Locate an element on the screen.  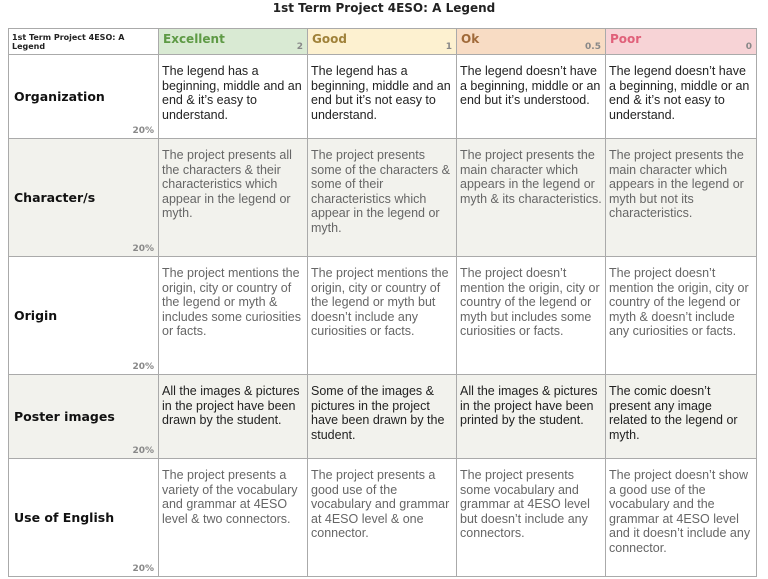
criterion-cell: Character/s 20% is located at coordinates (83, 197).